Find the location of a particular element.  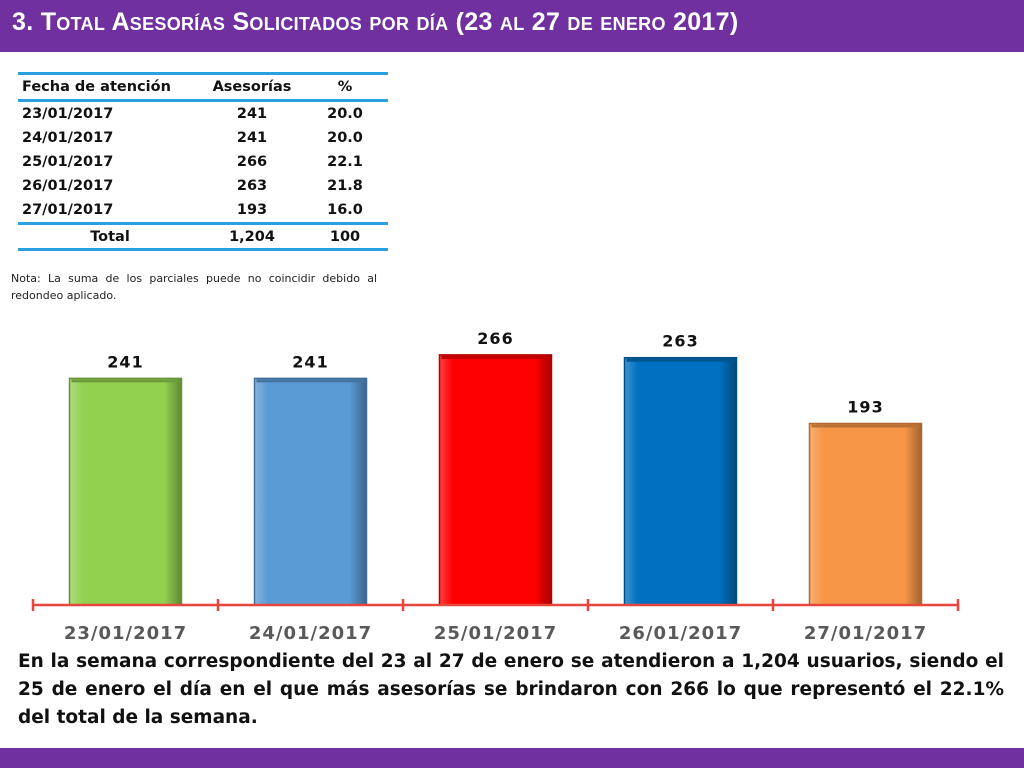

bar-24/01/2017 is located at coordinates (310, 491).